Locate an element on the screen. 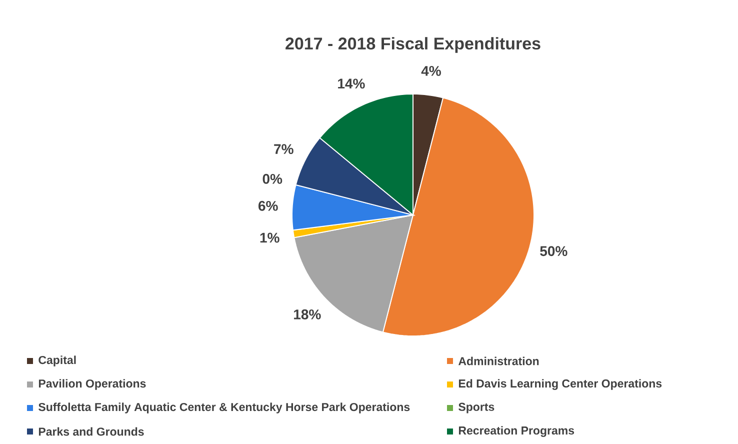  legend-label: Capital is located at coordinates (57, 361).